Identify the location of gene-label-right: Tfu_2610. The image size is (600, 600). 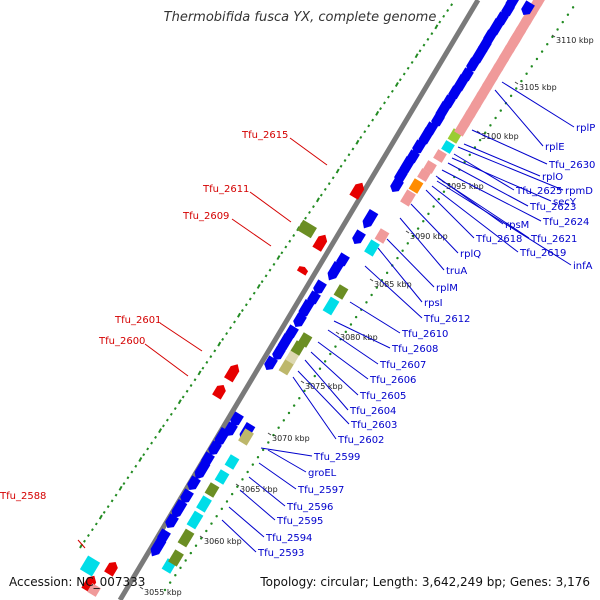
(424, 334).